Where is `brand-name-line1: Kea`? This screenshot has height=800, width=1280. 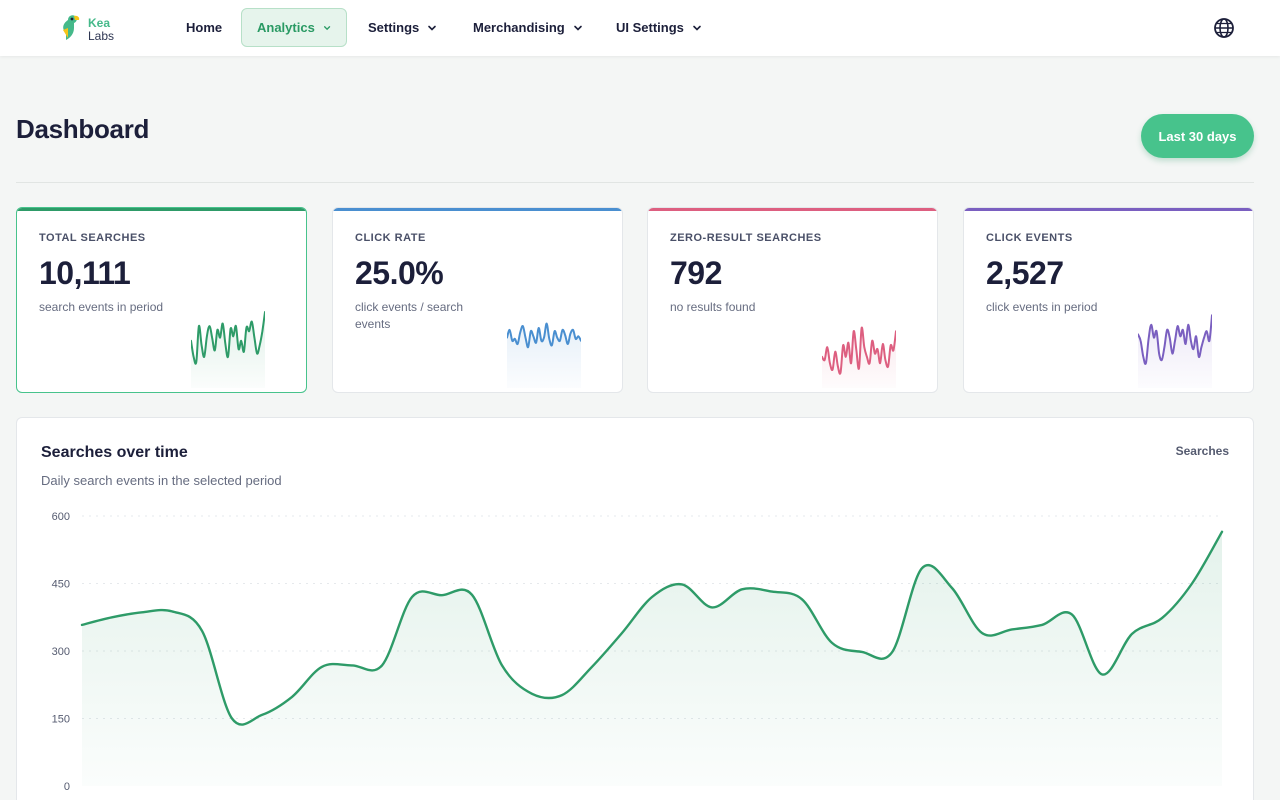
brand-name-line1: Kea is located at coordinates (99, 23).